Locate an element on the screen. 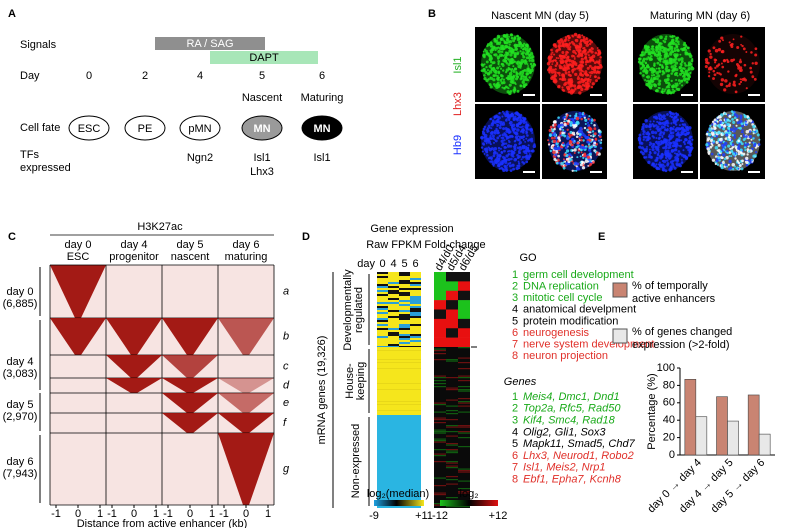  label: -12 is located at coordinates (440, 516).